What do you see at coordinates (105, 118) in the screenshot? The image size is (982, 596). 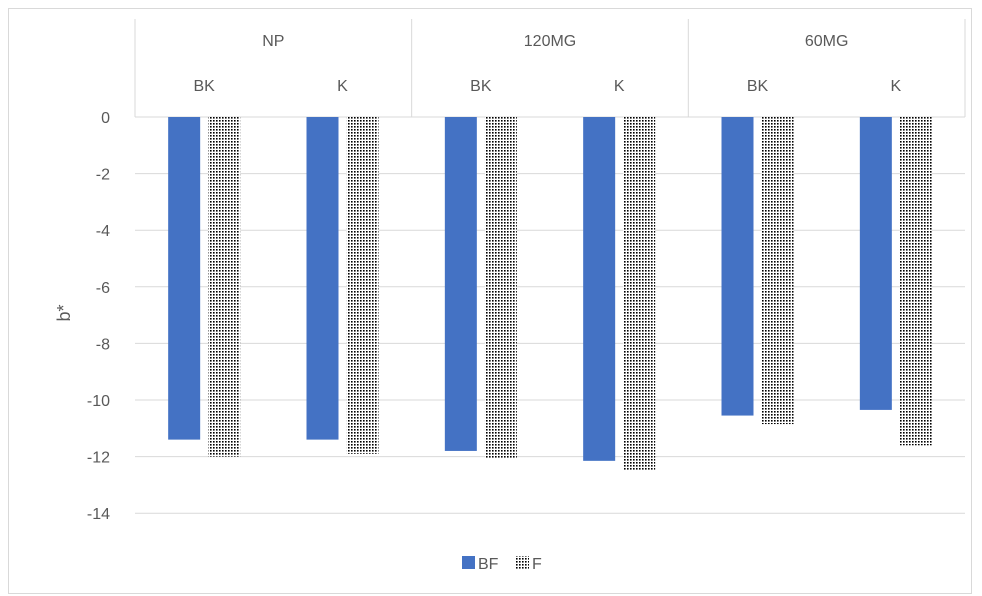 I see `y-tick-label: 0` at bounding box center [105, 118].